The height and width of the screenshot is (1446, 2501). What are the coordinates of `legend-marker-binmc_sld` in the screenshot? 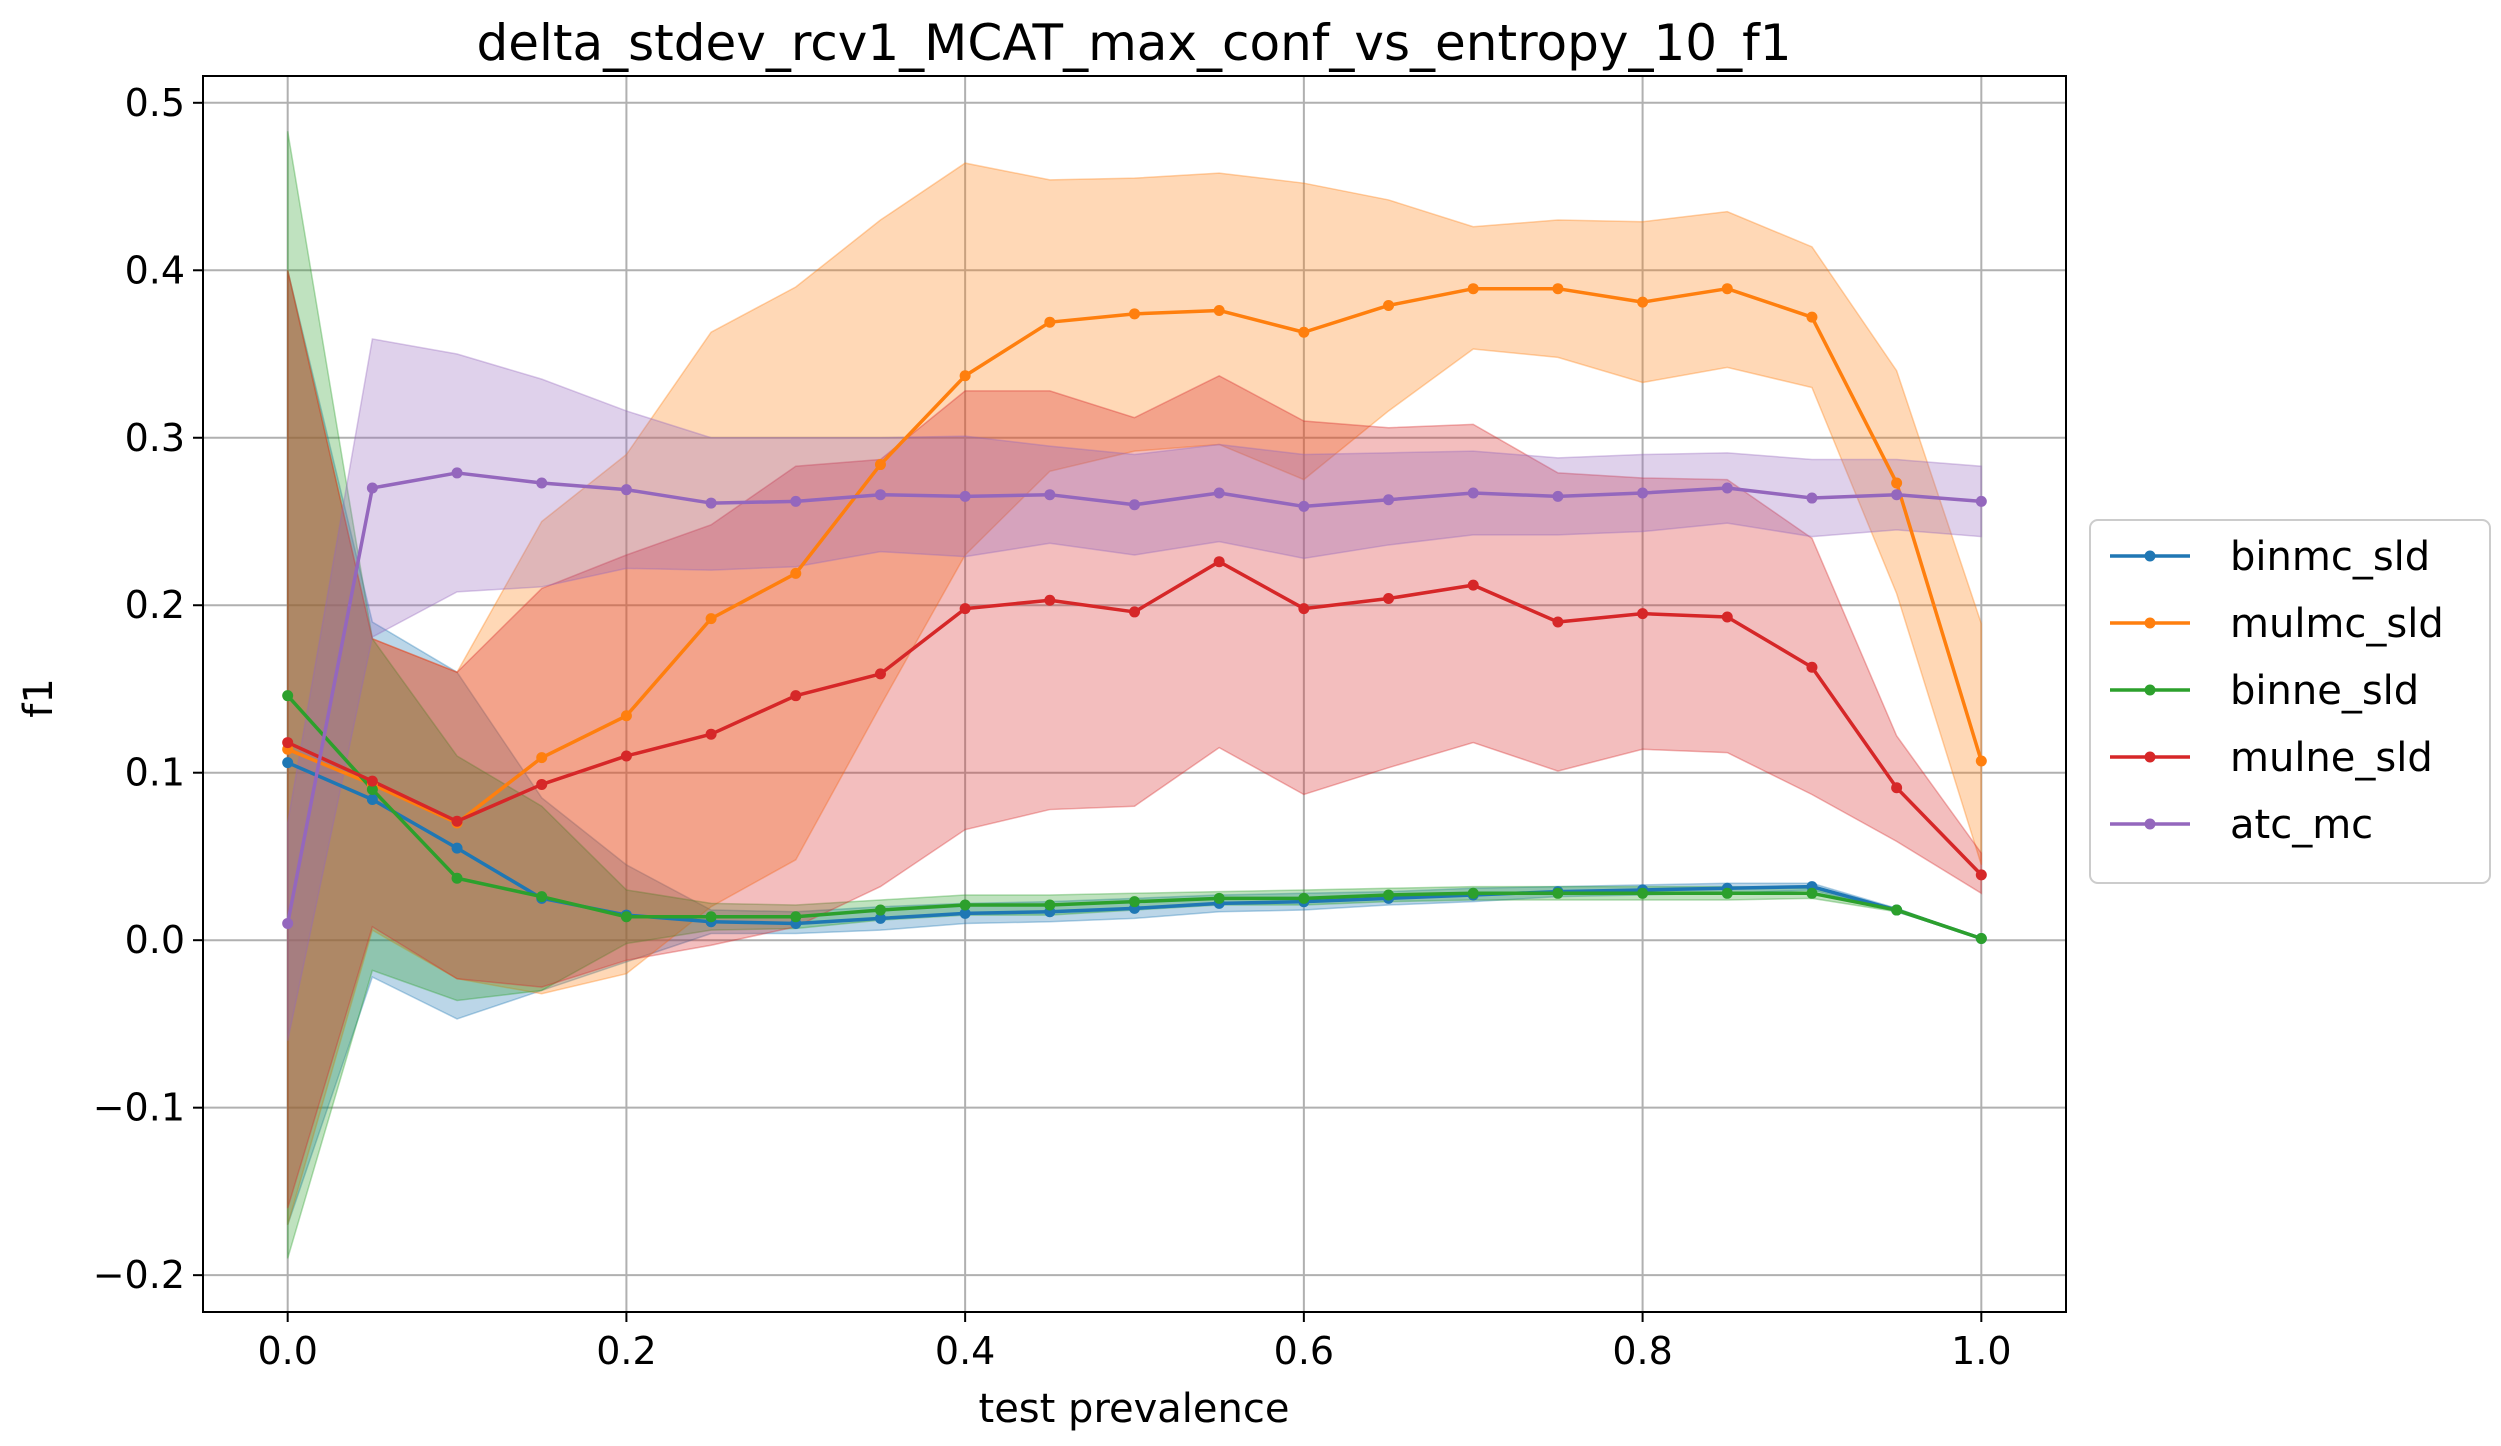 It's located at (2150, 556).